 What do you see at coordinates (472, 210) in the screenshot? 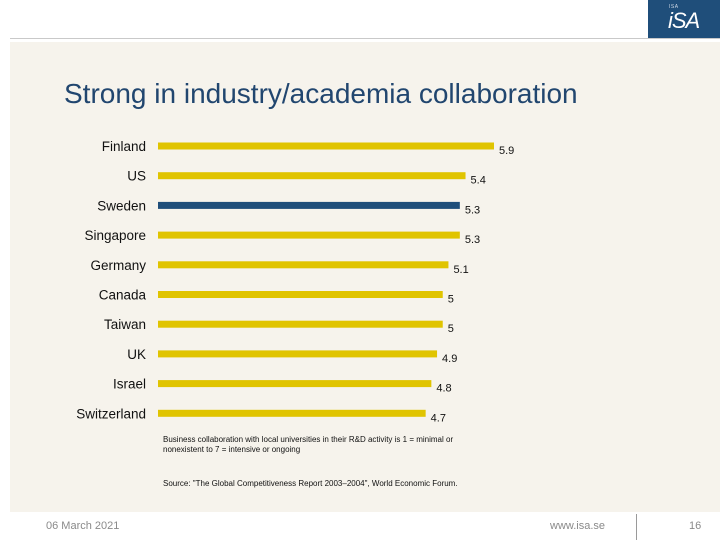
I see `value-label-sweden: 5.3` at bounding box center [472, 210].